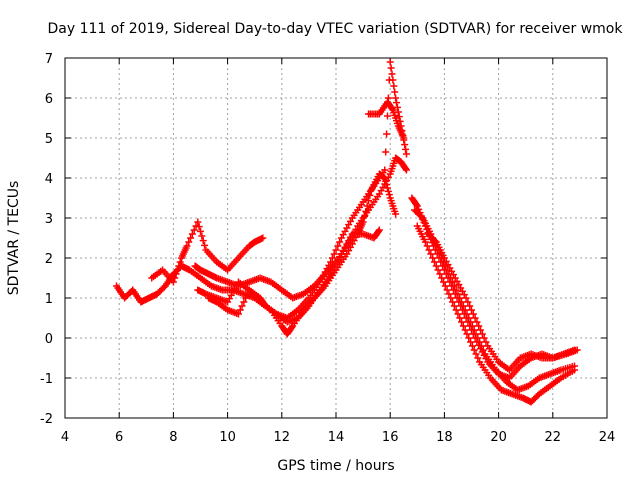 Image resolution: width=640 pixels, height=480 pixels. What do you see at coordinates (553, 437) in the screenshot?
I see `x-tick-label: 22` at bounding box center [553, 437].